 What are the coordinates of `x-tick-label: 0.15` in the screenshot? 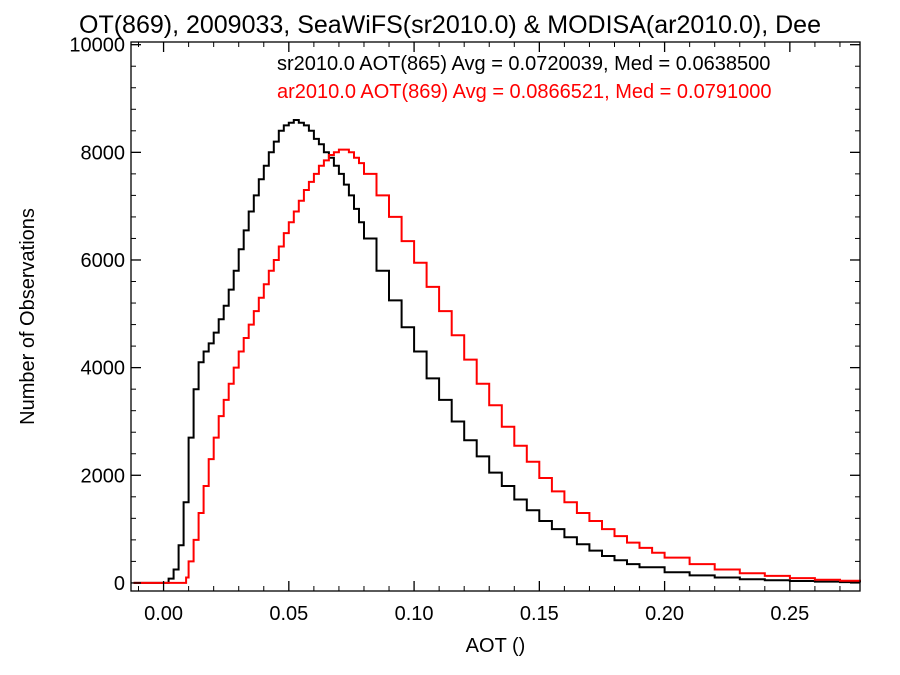 It's located at (539, 614).